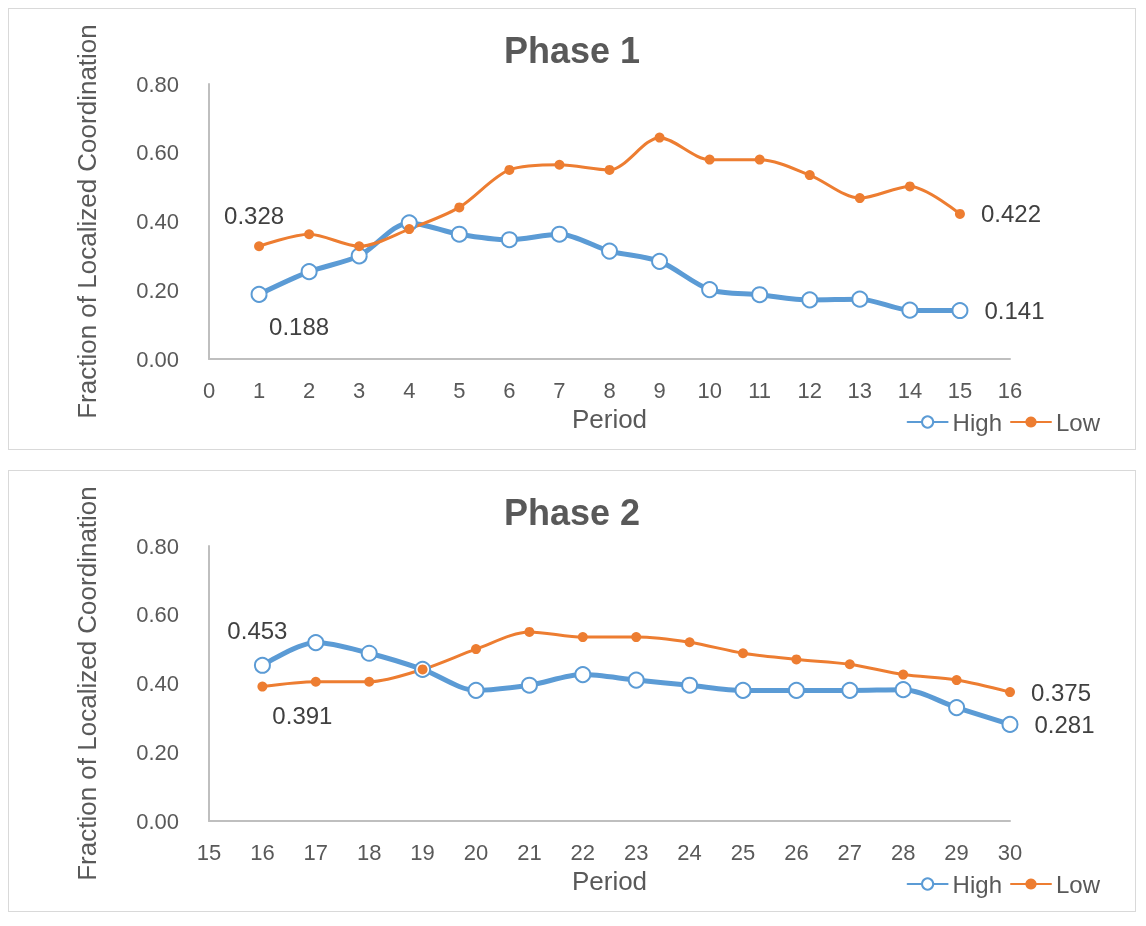  What do you see at coordinates (422, 852) in the screenshot?
I see `x-tick-label: 19` at bounding box center [422, 852].